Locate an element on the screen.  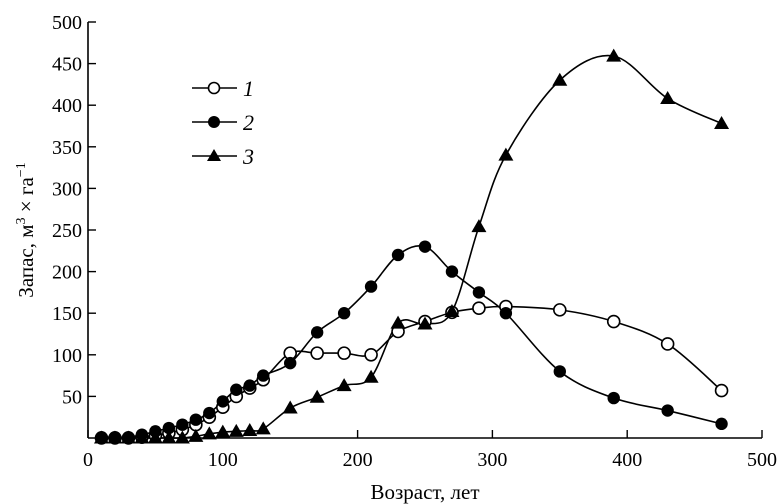
y-tick-label: 50 is located at coordinates (72, 397).